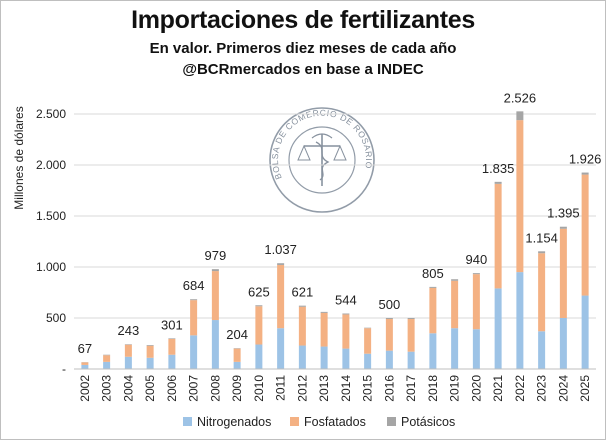 The width and height of the screenshot is (606, 440). Describe the element at coordinates (498, 388) in the screenshot. I see `x-tick-label-2021: 2021` at that location.